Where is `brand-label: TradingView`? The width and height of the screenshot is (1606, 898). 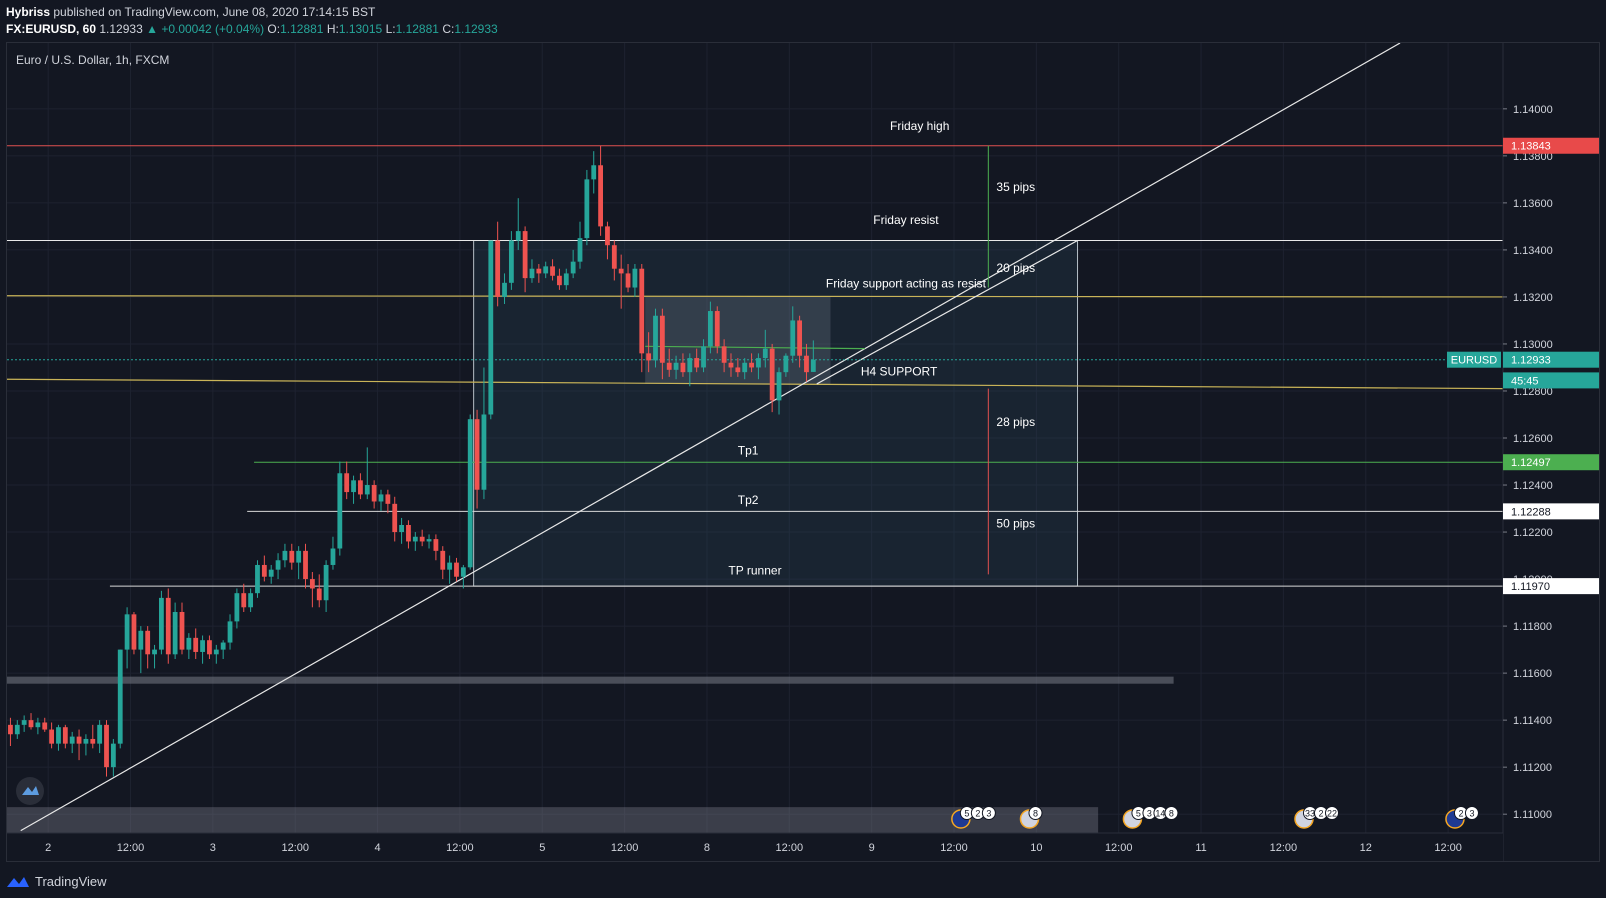
brand-label: TradingView is located at coordinates (71, 881).